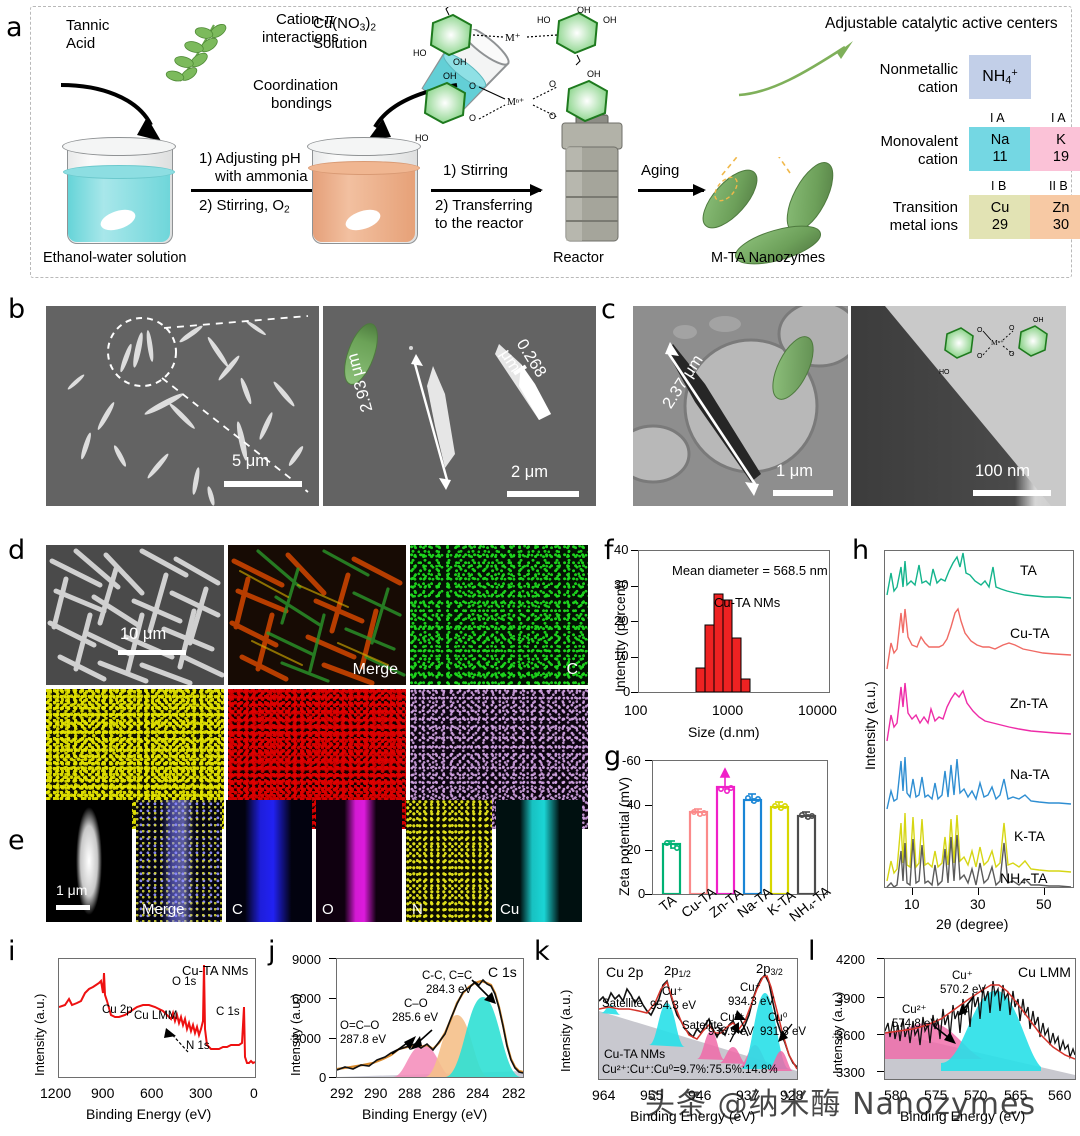  Describe the element at coordinates (1028, 570) in the screenshot. I see `panel-h-series-ta: TA` at that location.